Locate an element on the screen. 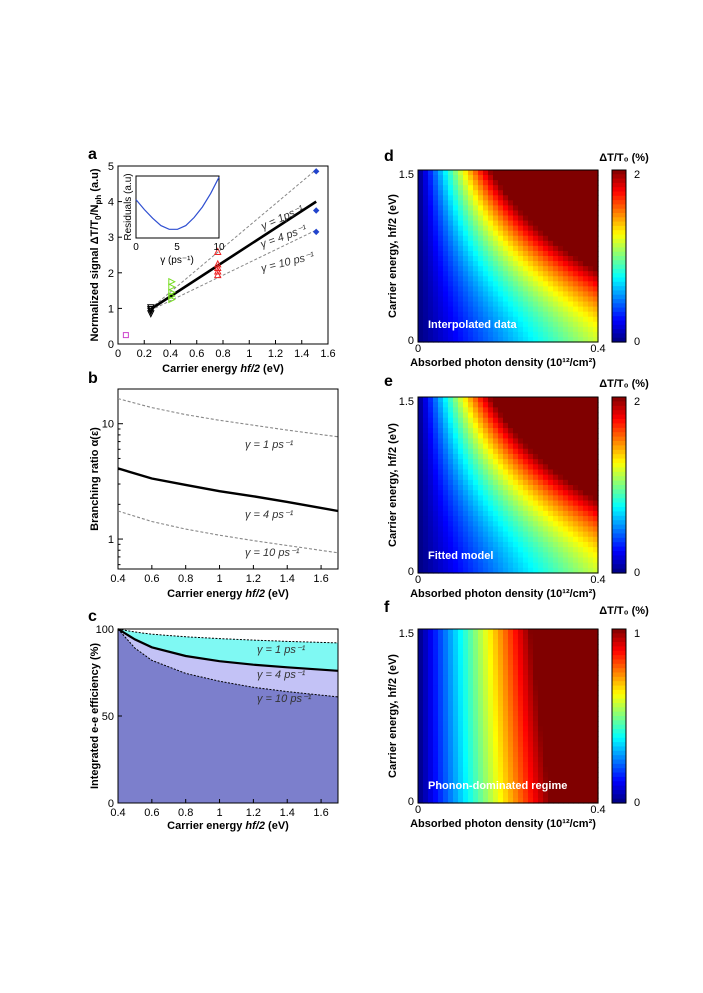 This screenshot has height=993, width=703. c-ytick-label: 100 is located at coordinates (105, 630).